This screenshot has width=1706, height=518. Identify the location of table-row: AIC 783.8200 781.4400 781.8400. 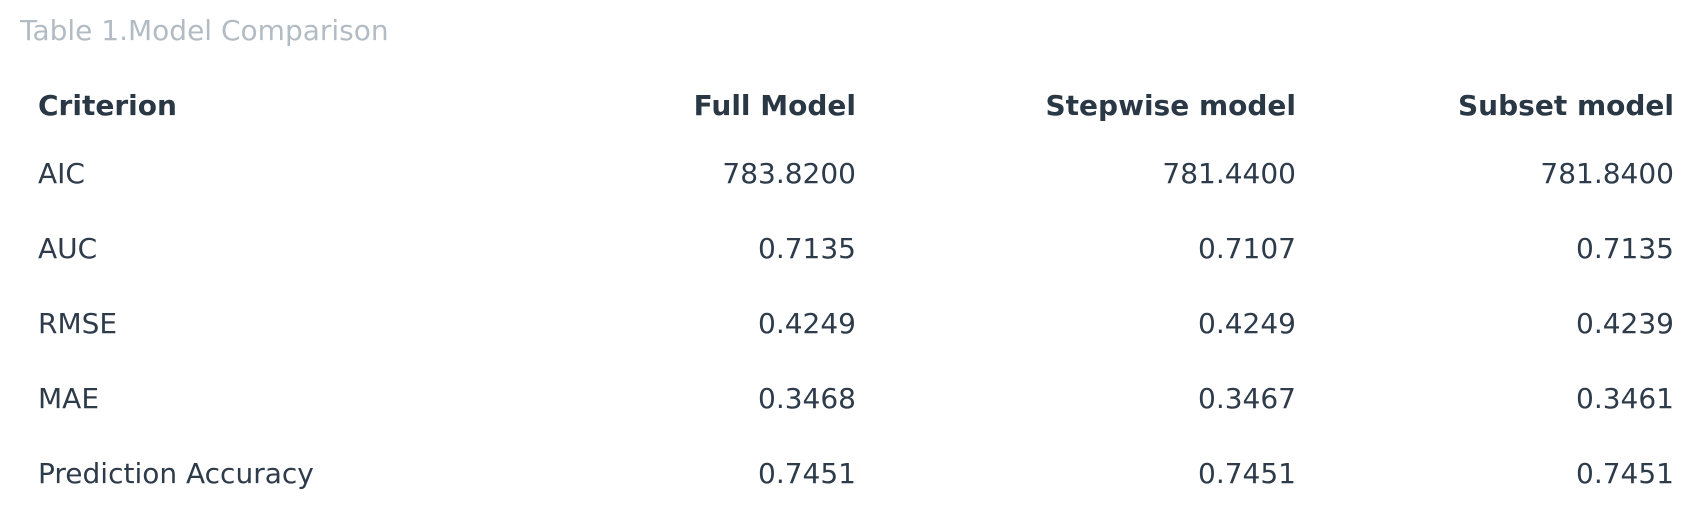
(856, 173).